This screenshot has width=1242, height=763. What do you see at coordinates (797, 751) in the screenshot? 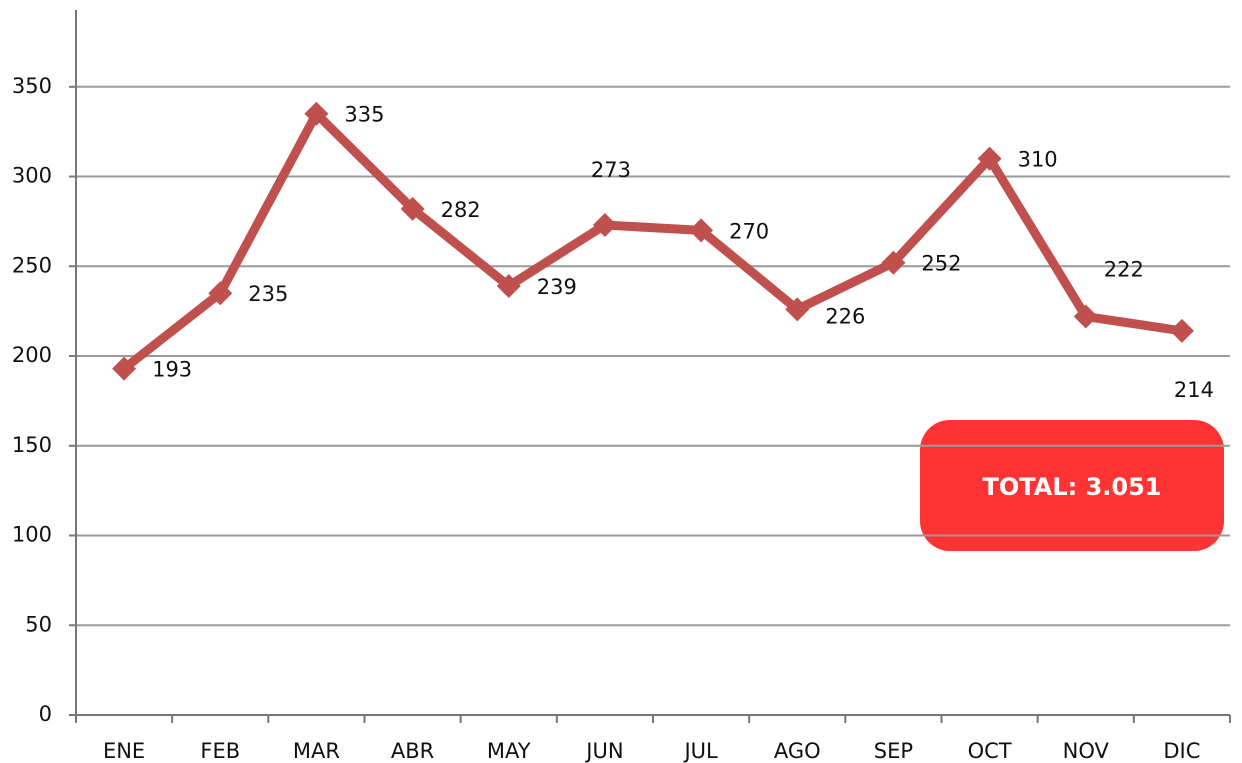
I see `x-tick-label: AGO` at bounding box center [797, 751].